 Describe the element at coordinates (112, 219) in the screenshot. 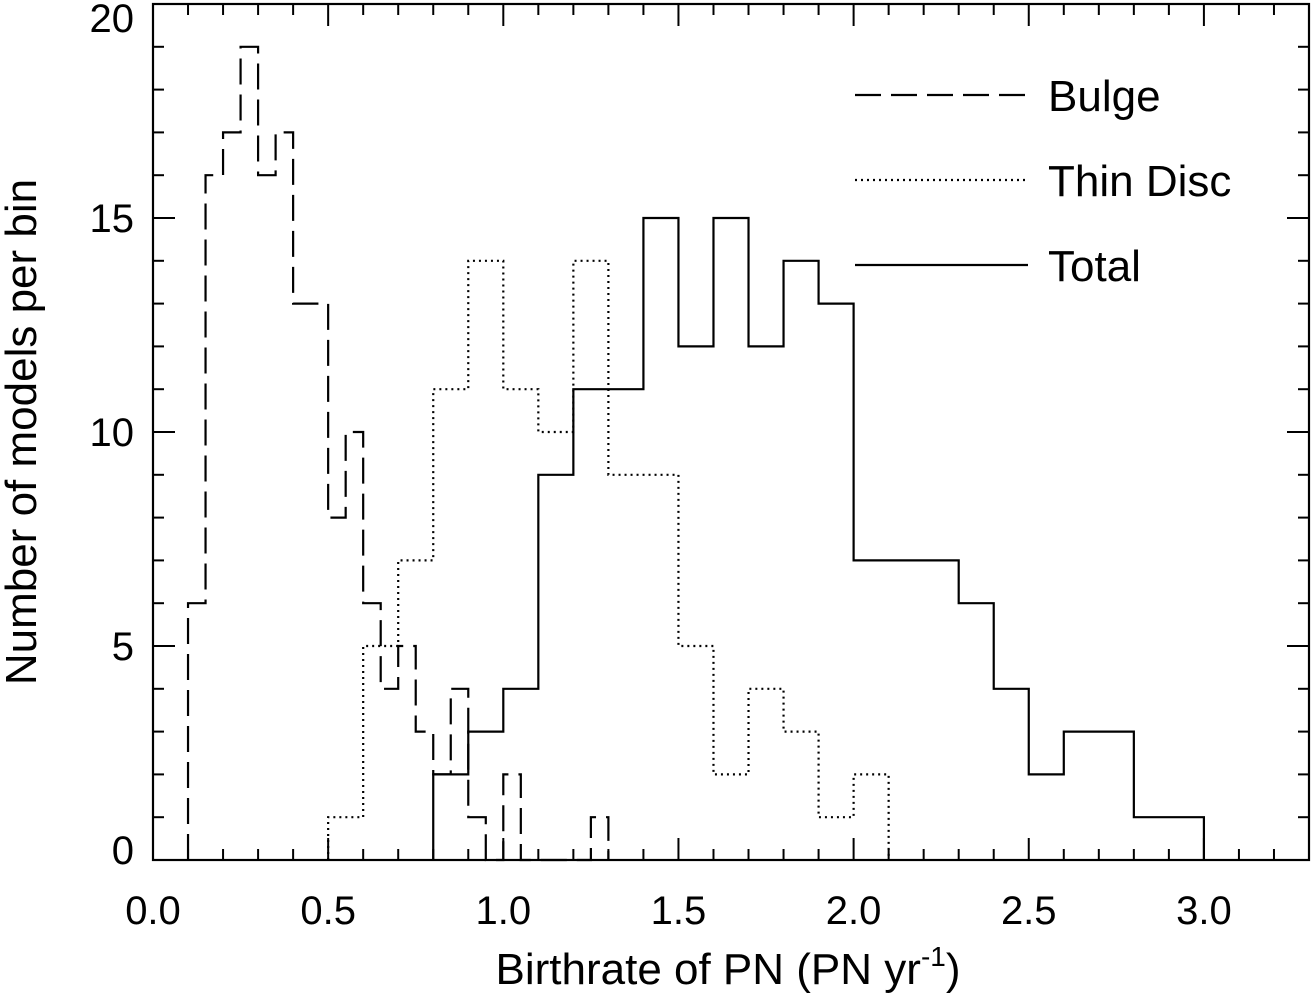

I see `y-tick-label: 15` at that location.